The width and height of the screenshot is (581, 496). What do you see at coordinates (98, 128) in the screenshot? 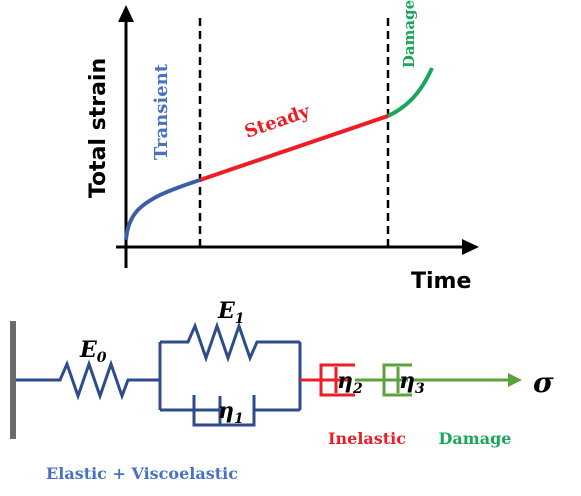
I see `y-axis-label: Total strain` at bounding box center [98, 128].